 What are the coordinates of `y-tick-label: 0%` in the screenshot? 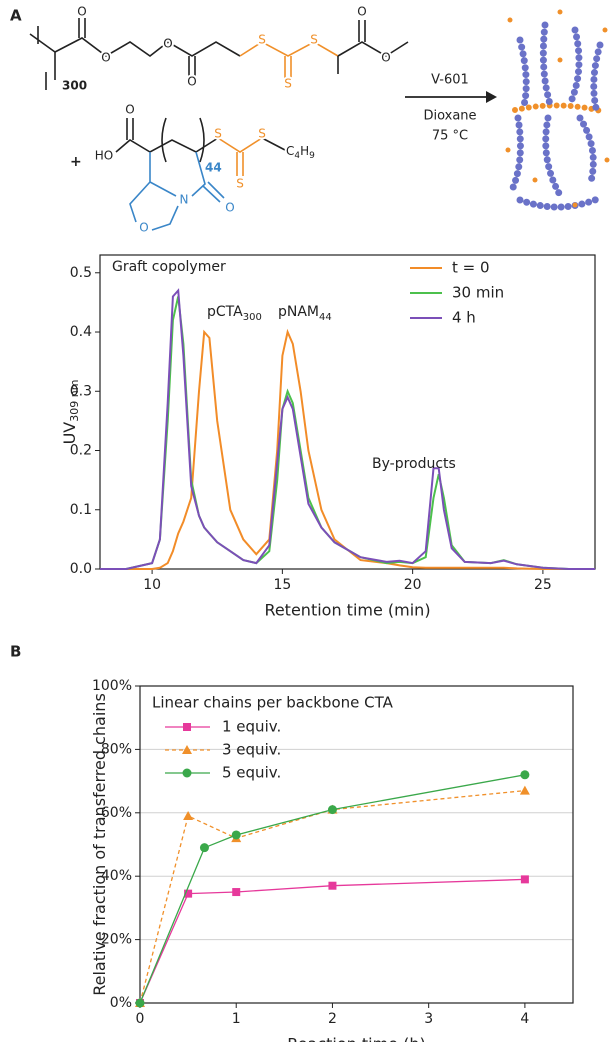 It's located at (121, 1003).